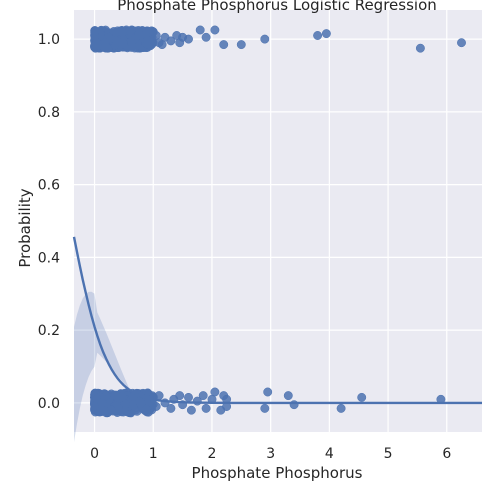  What do you see at coordinates (49, 113) in the screenshot?
I see `y-tick-label: 0.8` at bounding box center [49, 113].